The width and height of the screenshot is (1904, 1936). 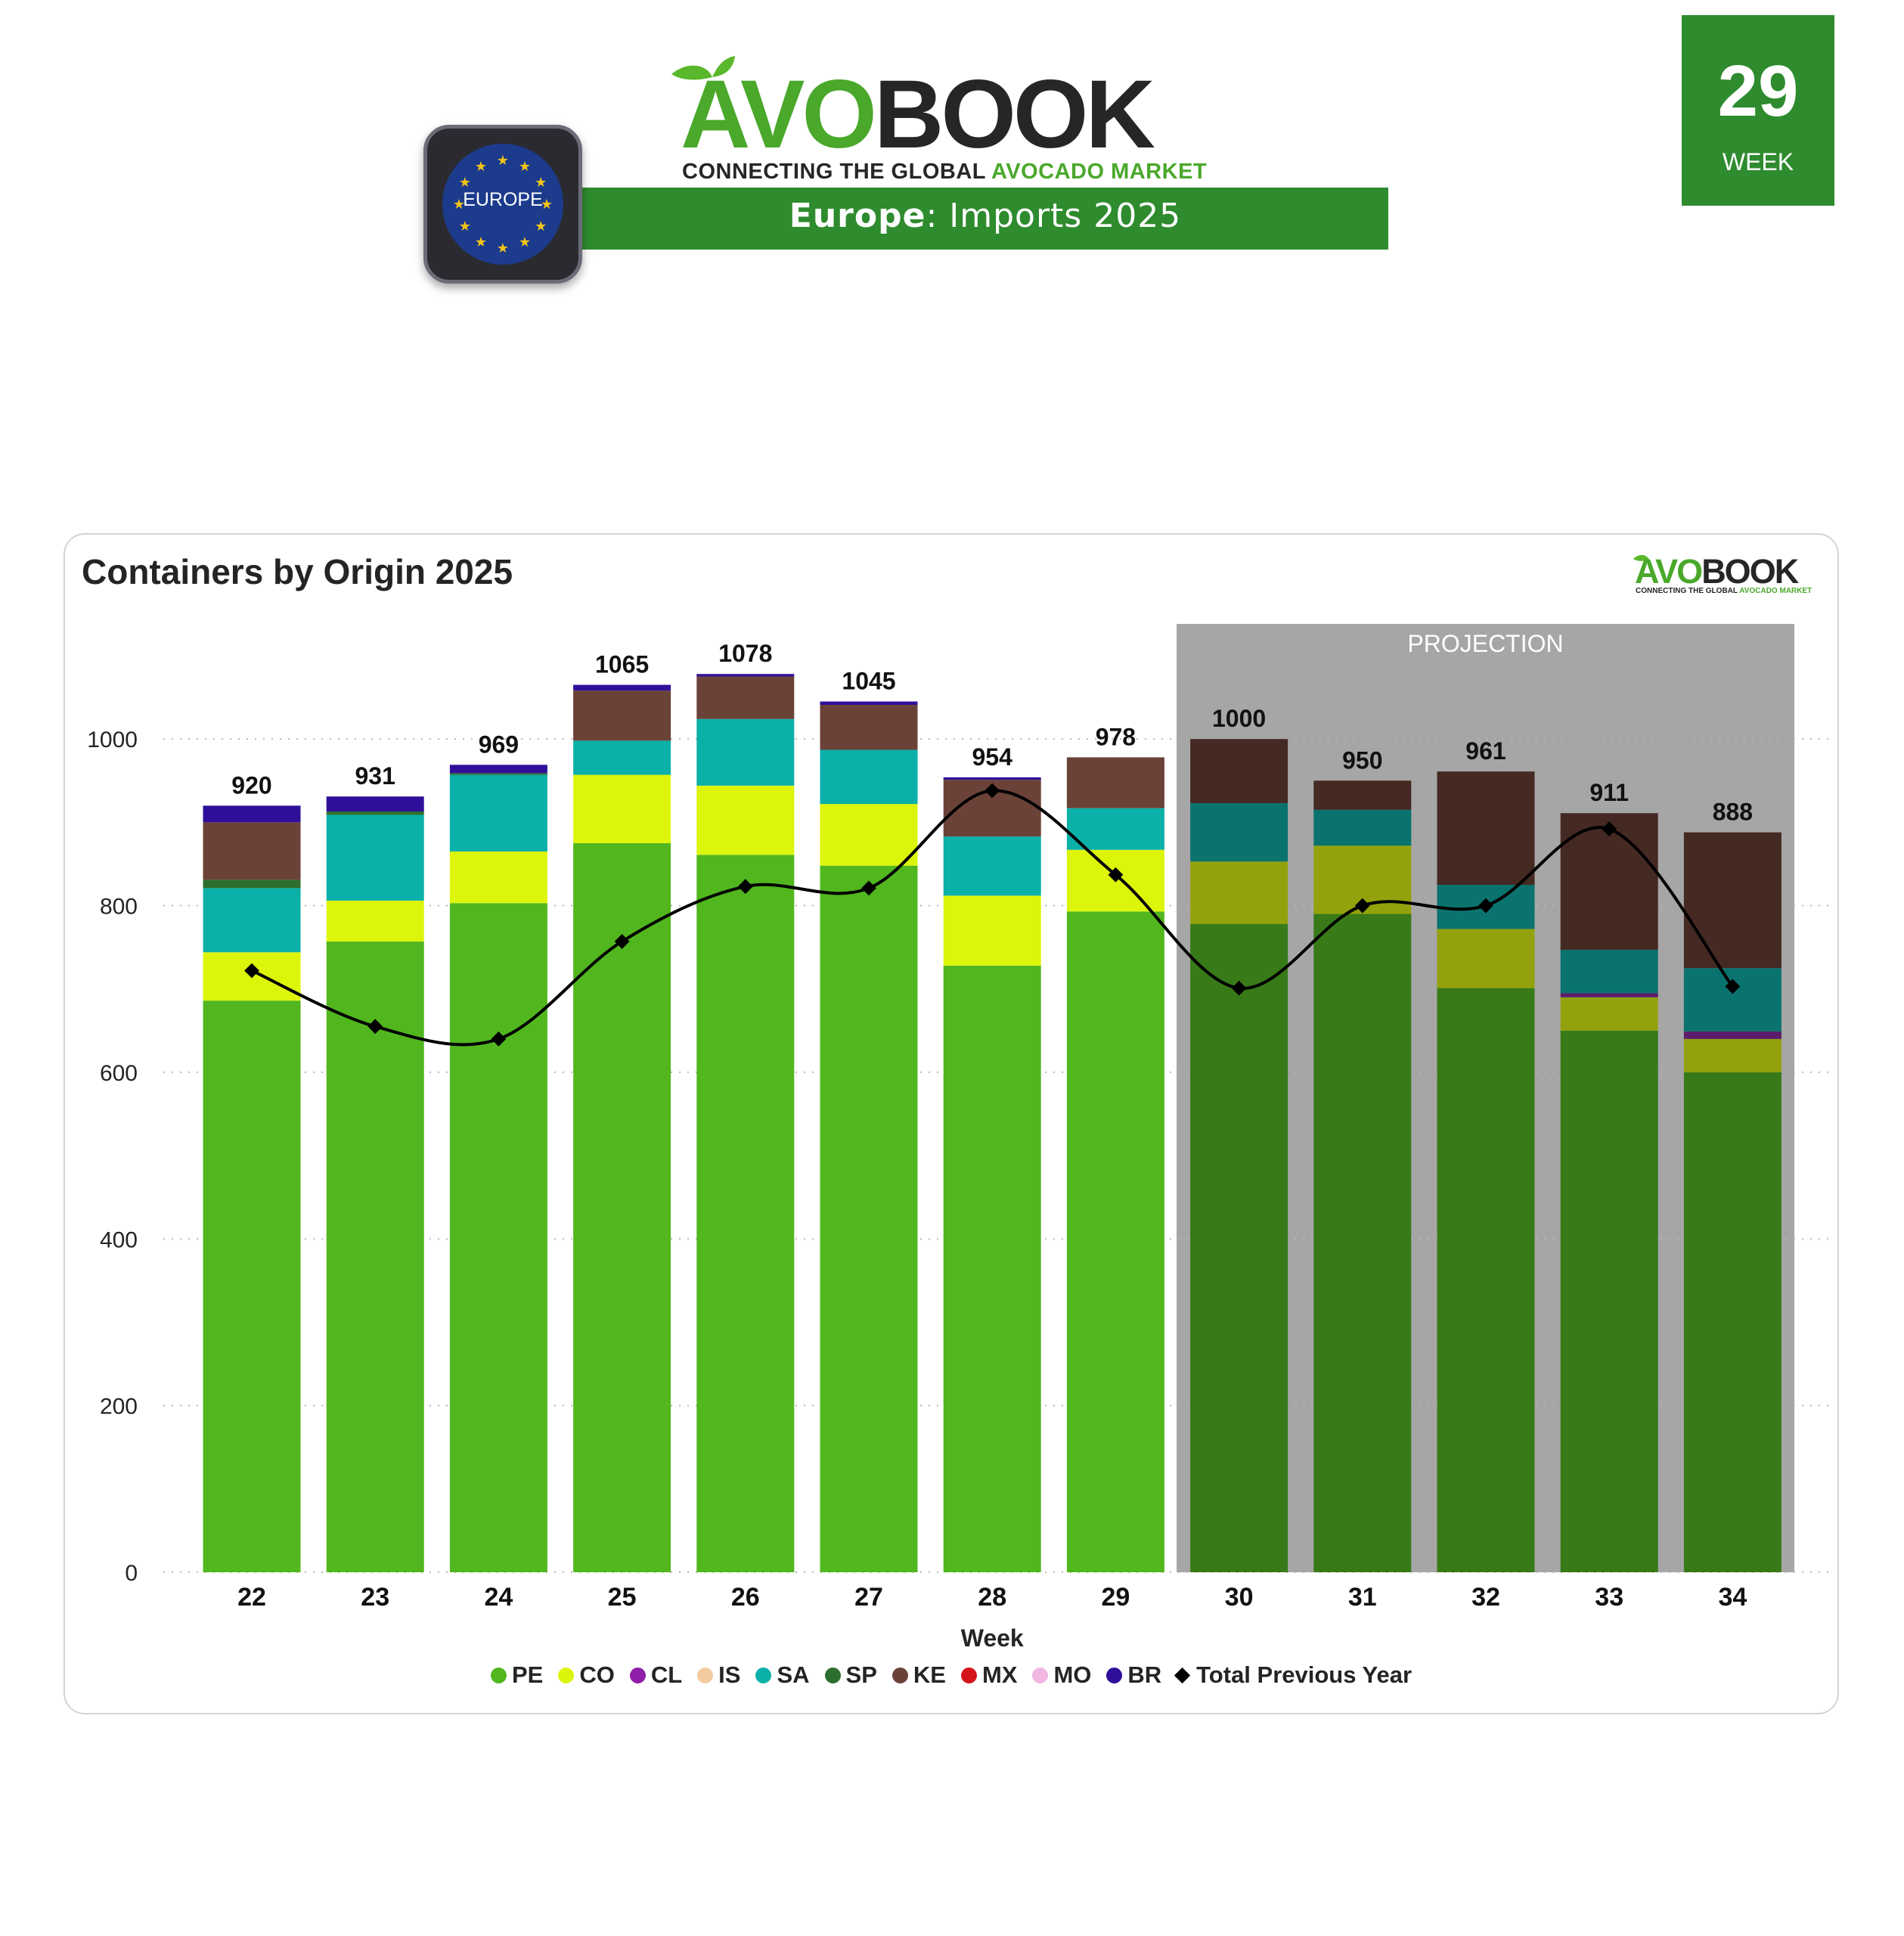 What do you see at coordinates (868, 681) in the screenshot?
I see `bar-total-label: 1045` at bounding box center [868, 681].